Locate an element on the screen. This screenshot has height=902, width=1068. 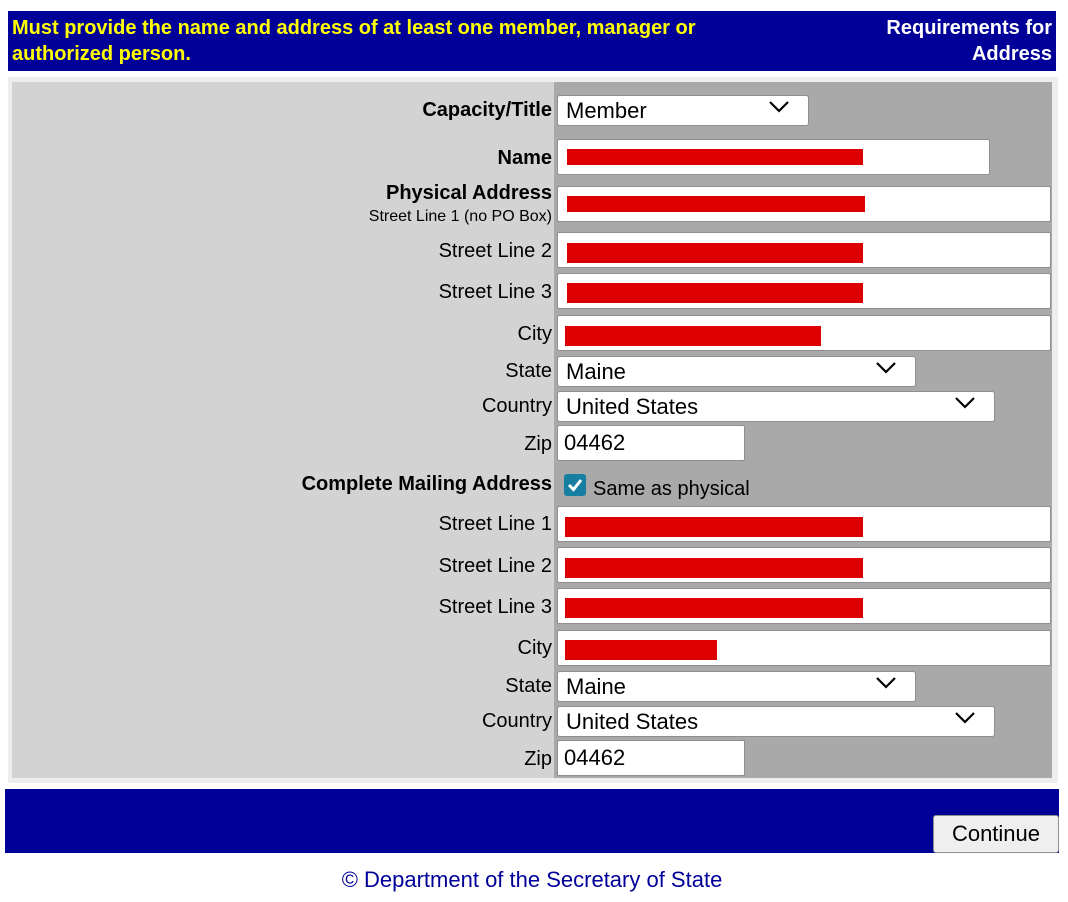
capacity-label: Capacity/Title is located at coordinates (487, 110).